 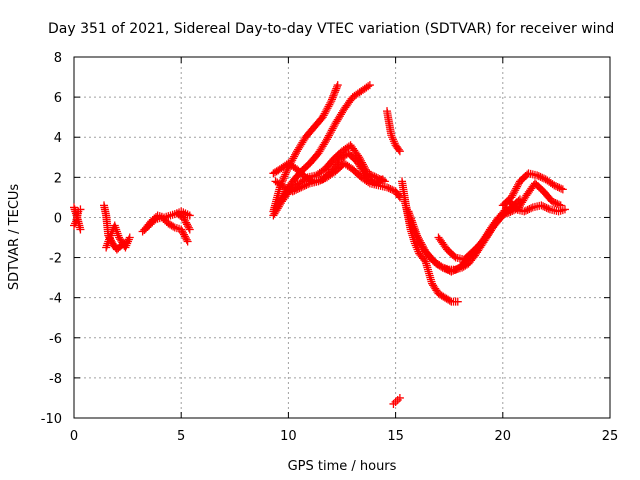 What do you see at coordinates (58, 98) in the screenshot?
I see `y-tick-label: 6` at bounding box center [58, 98].